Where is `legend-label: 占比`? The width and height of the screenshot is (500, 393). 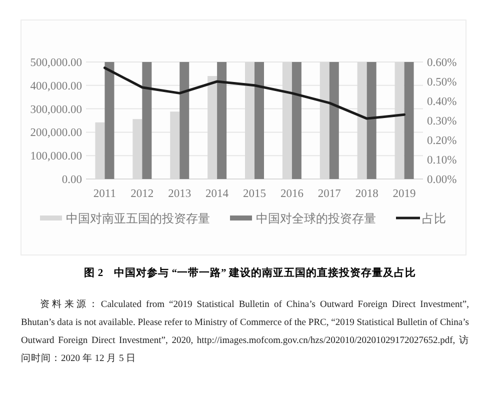
legend-label: 占比 is located at coordinates (434, 219).